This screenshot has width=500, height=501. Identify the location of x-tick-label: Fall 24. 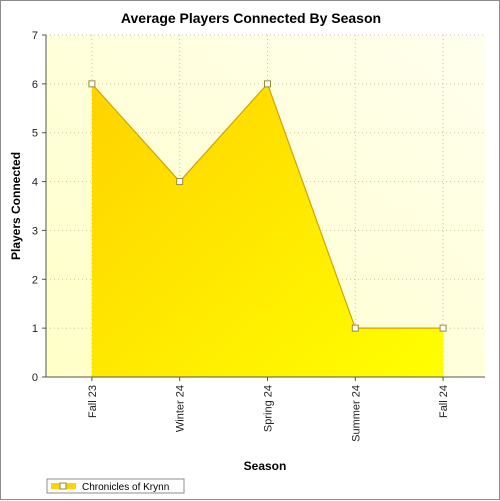
(444, 401).